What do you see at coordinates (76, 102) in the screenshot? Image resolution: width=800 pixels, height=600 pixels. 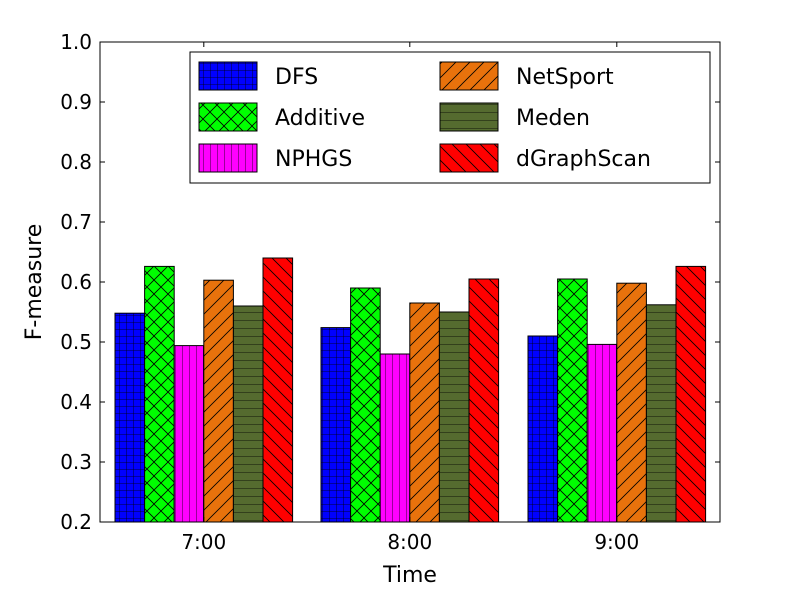 I see `y-tick-label: 0.9` at bounding box center [76, 102].